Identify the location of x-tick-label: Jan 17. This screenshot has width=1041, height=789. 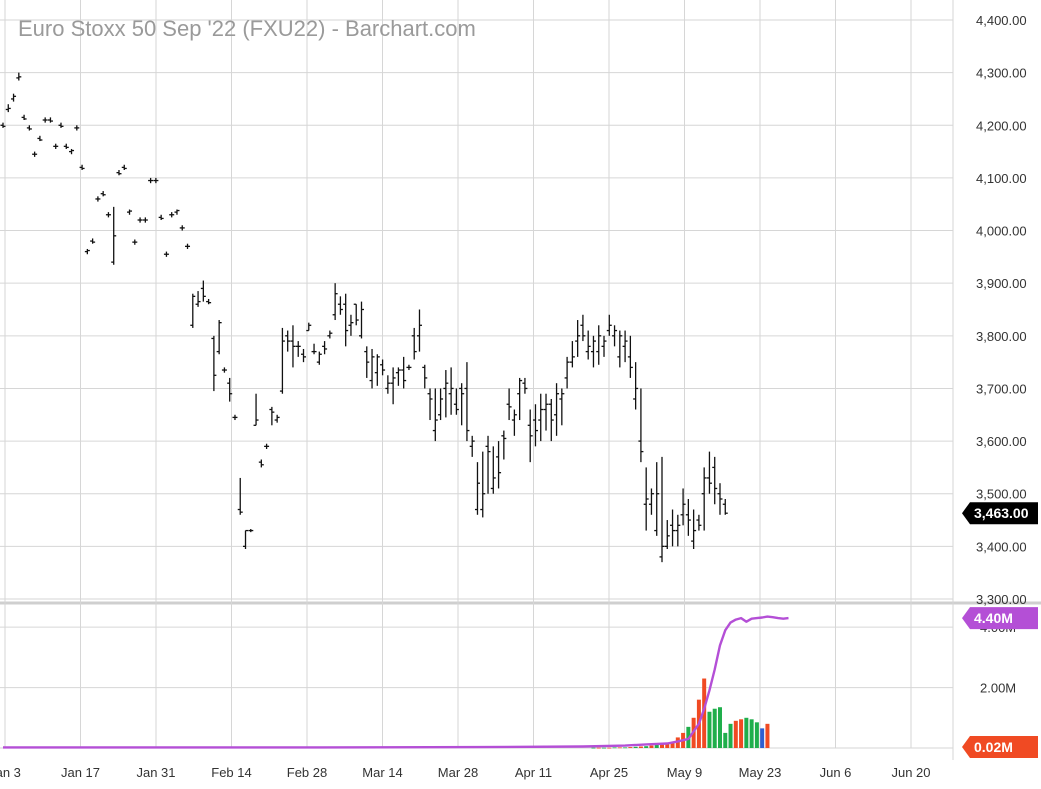
(80, 772).